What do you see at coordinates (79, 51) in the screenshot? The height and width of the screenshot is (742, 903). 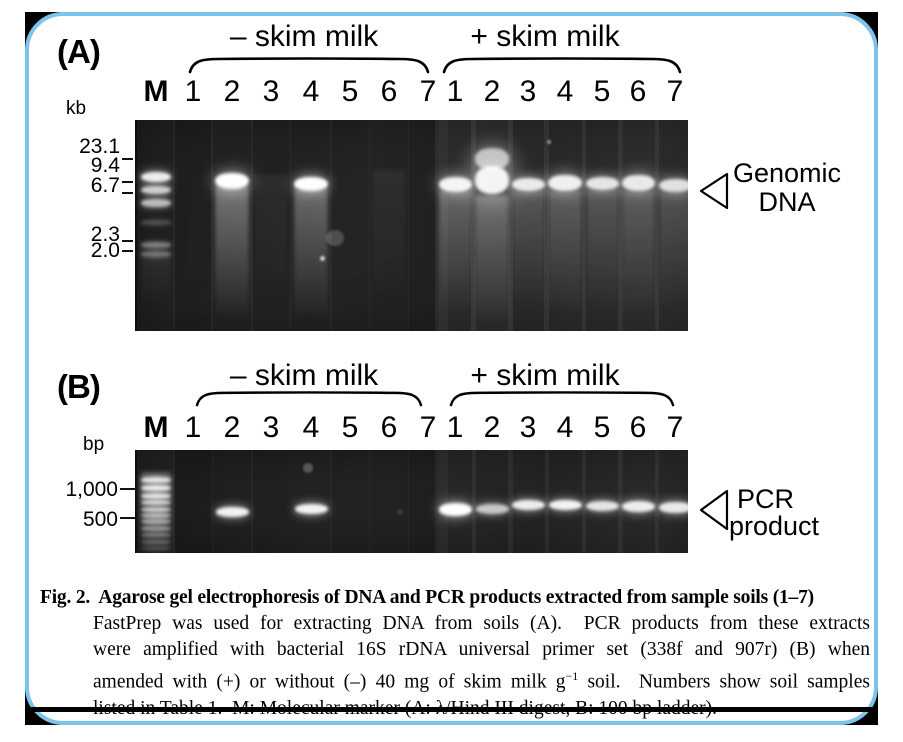 I see `panel-a-tag: (A)` at bounding box center [79, 51].